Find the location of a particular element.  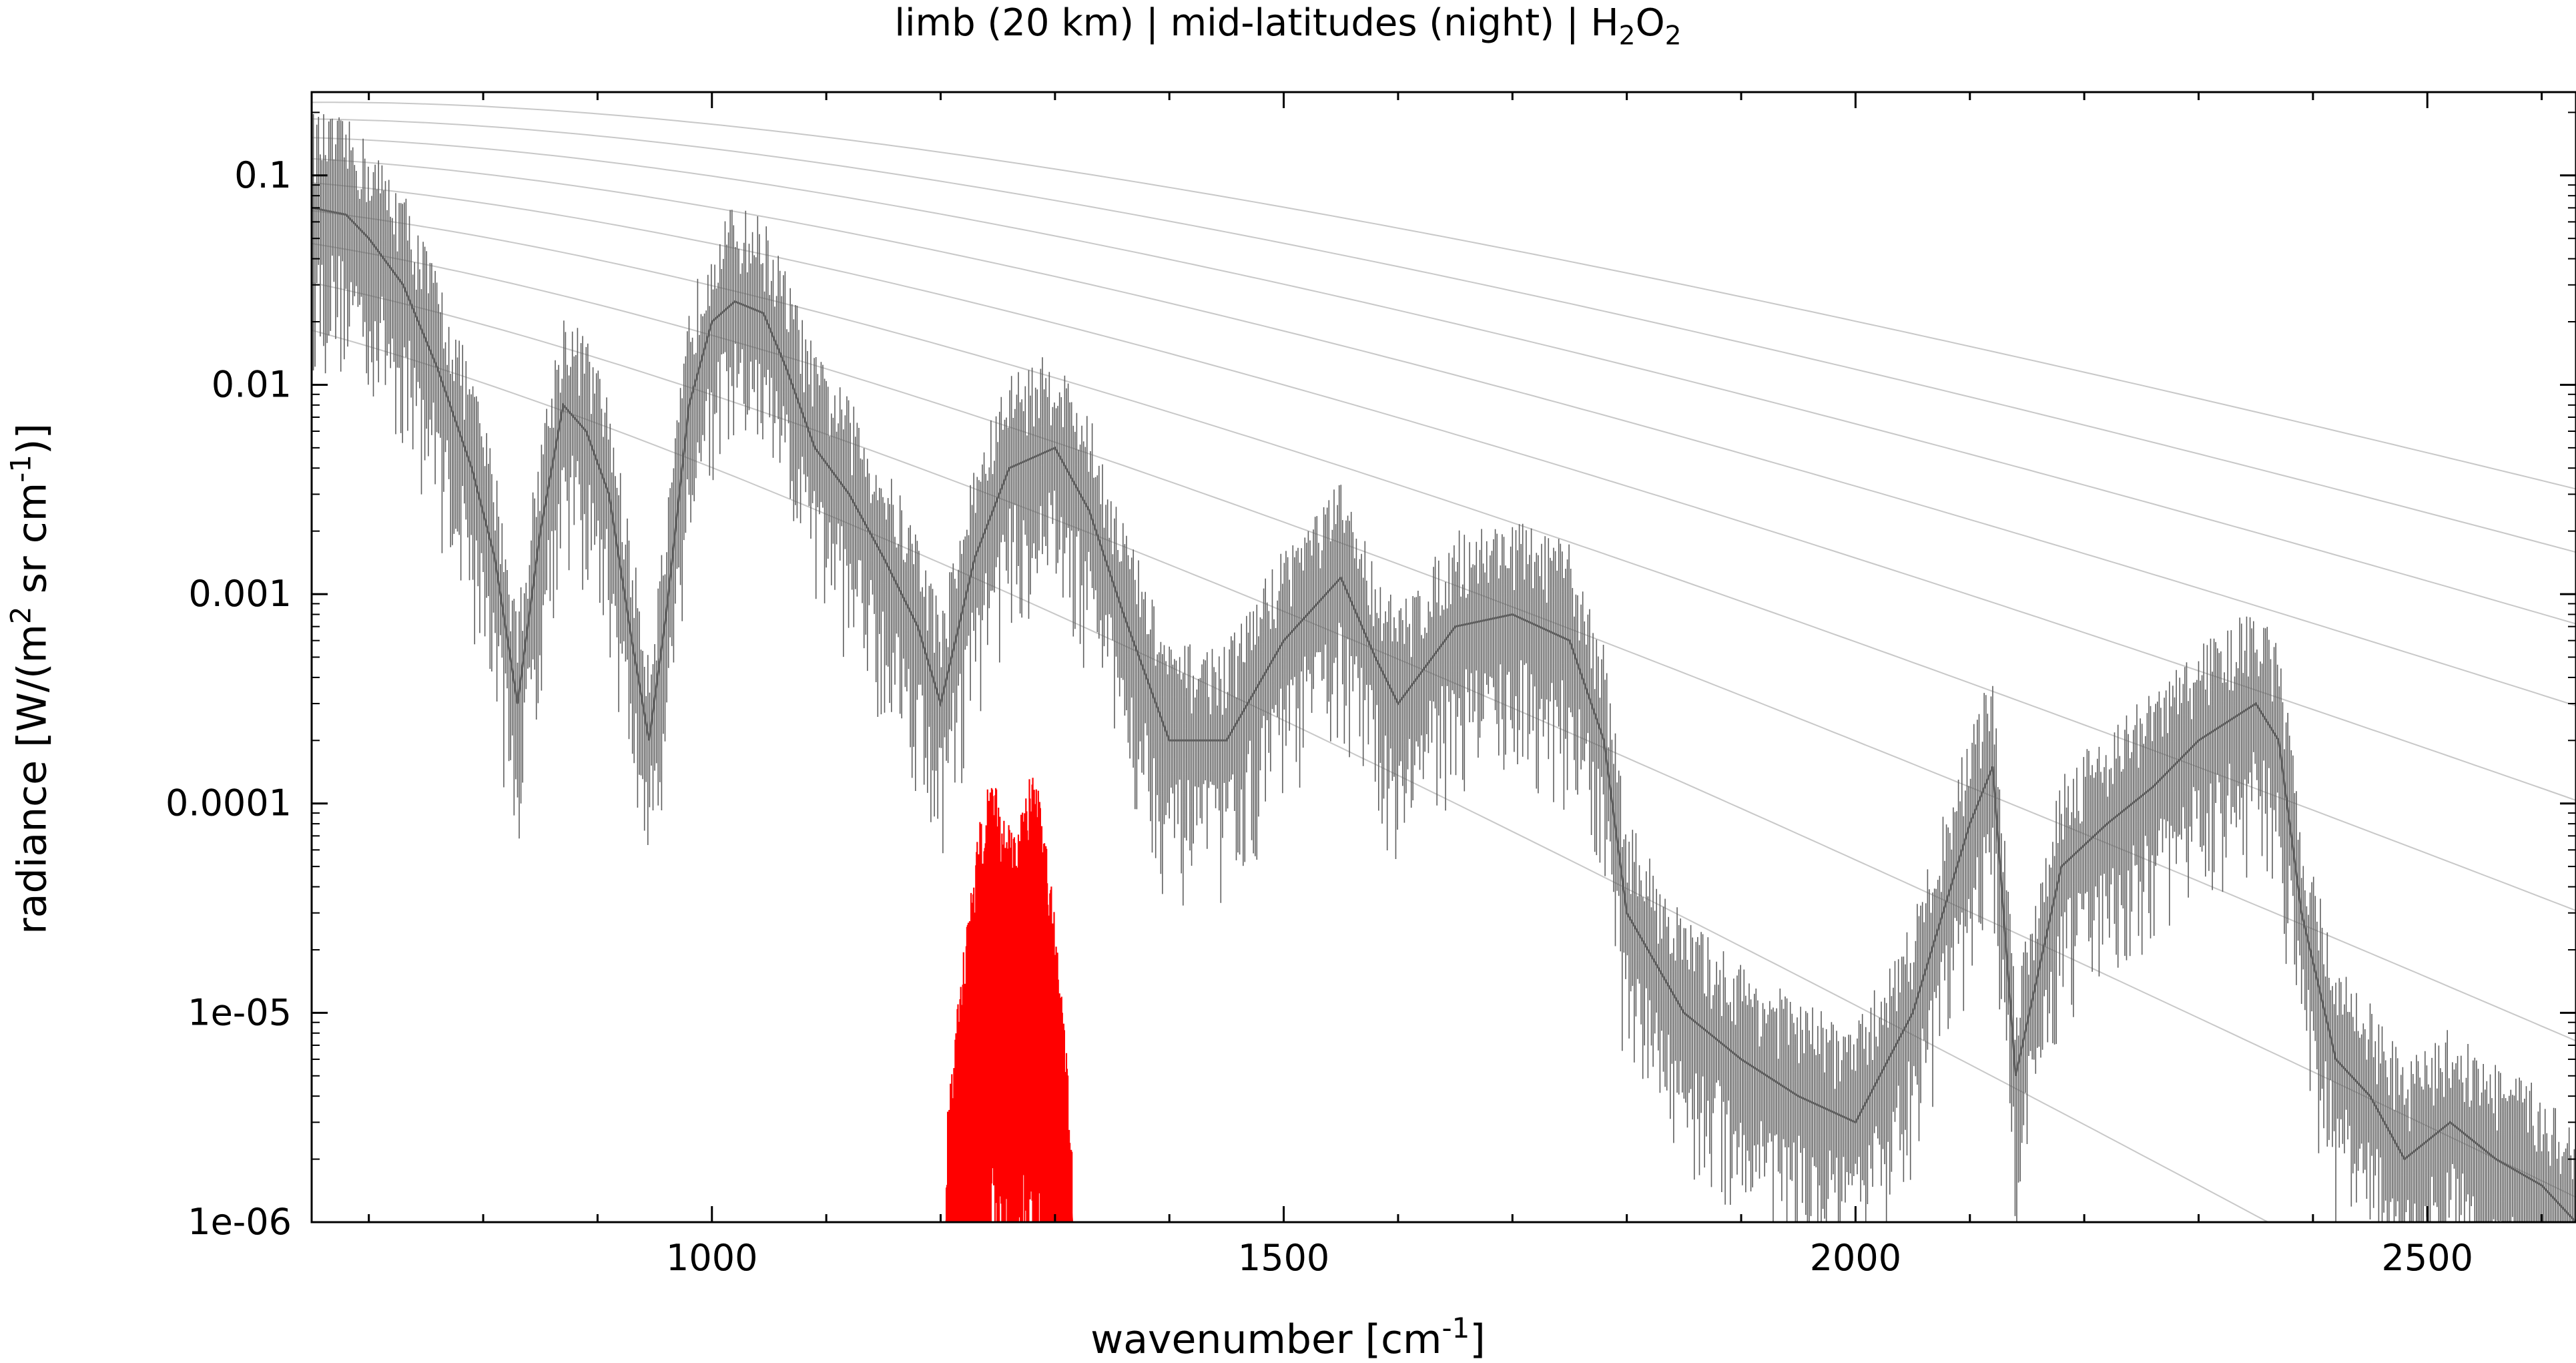

x-tick-label: 1500 is located at coordinates (1283, 1258).